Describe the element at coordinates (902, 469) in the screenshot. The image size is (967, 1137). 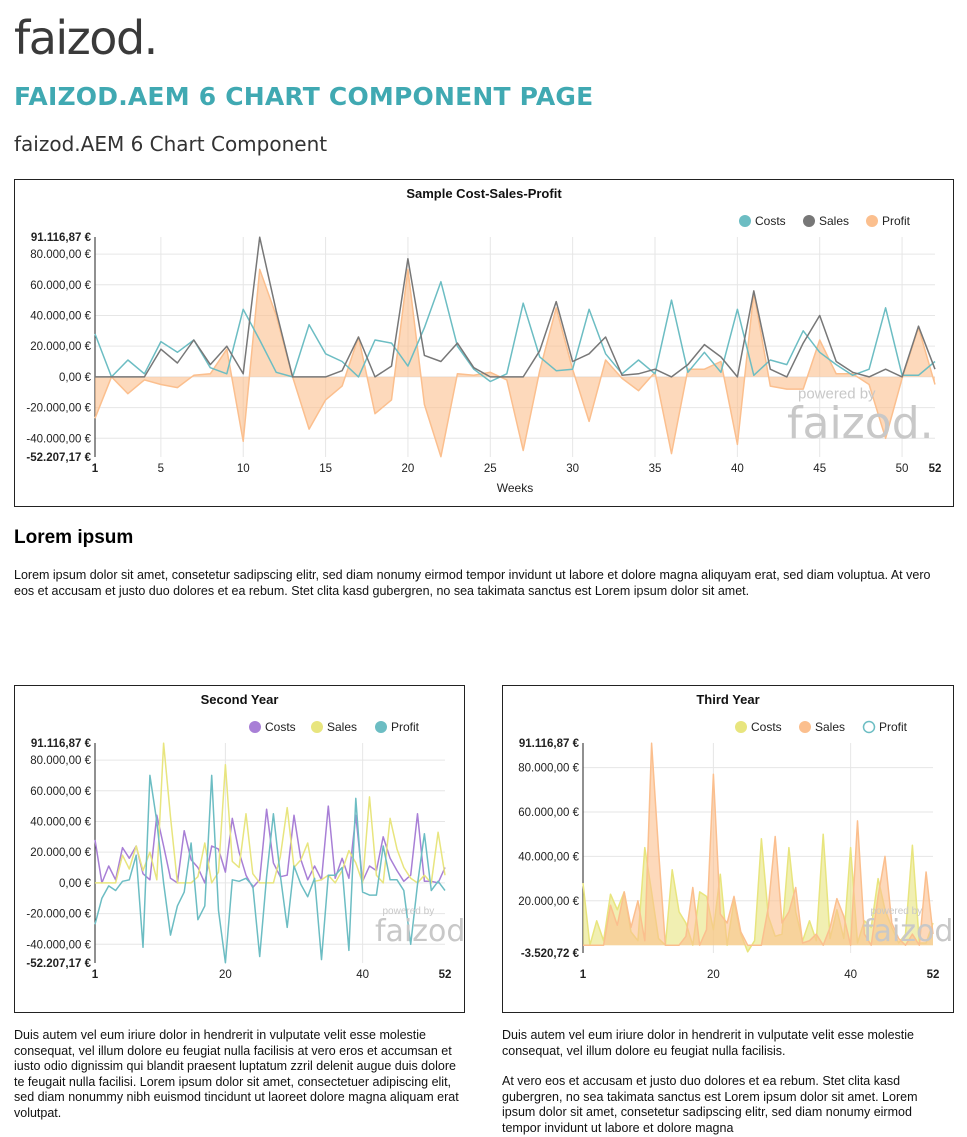
I see `x-tick-label: 50` at that location.